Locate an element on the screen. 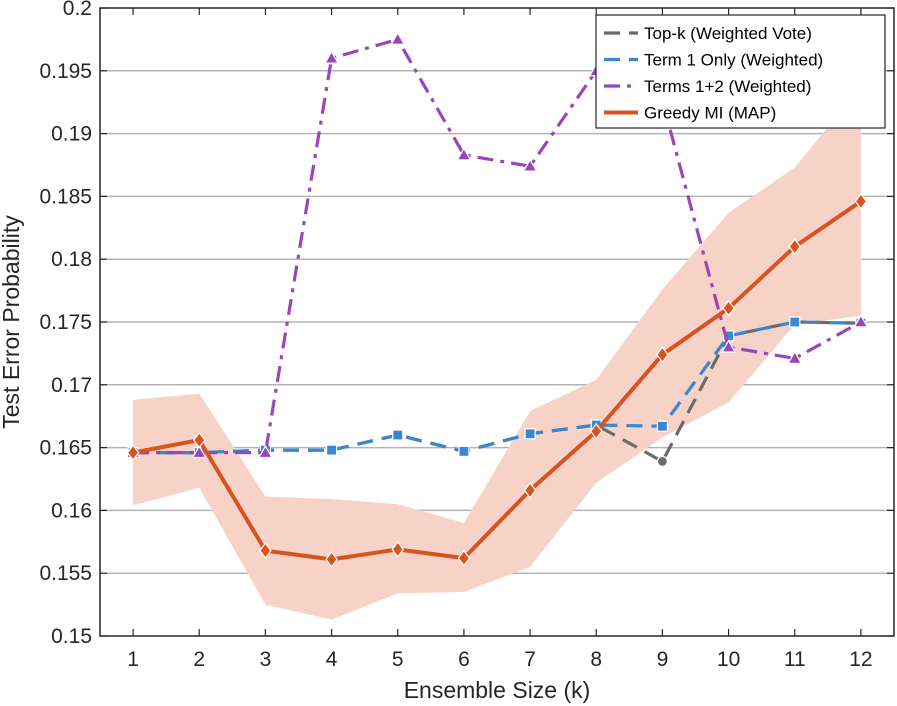 The height and width of the screenshot is (706, 897). x-tick-label: 4 is located at coordinates (332, 659).